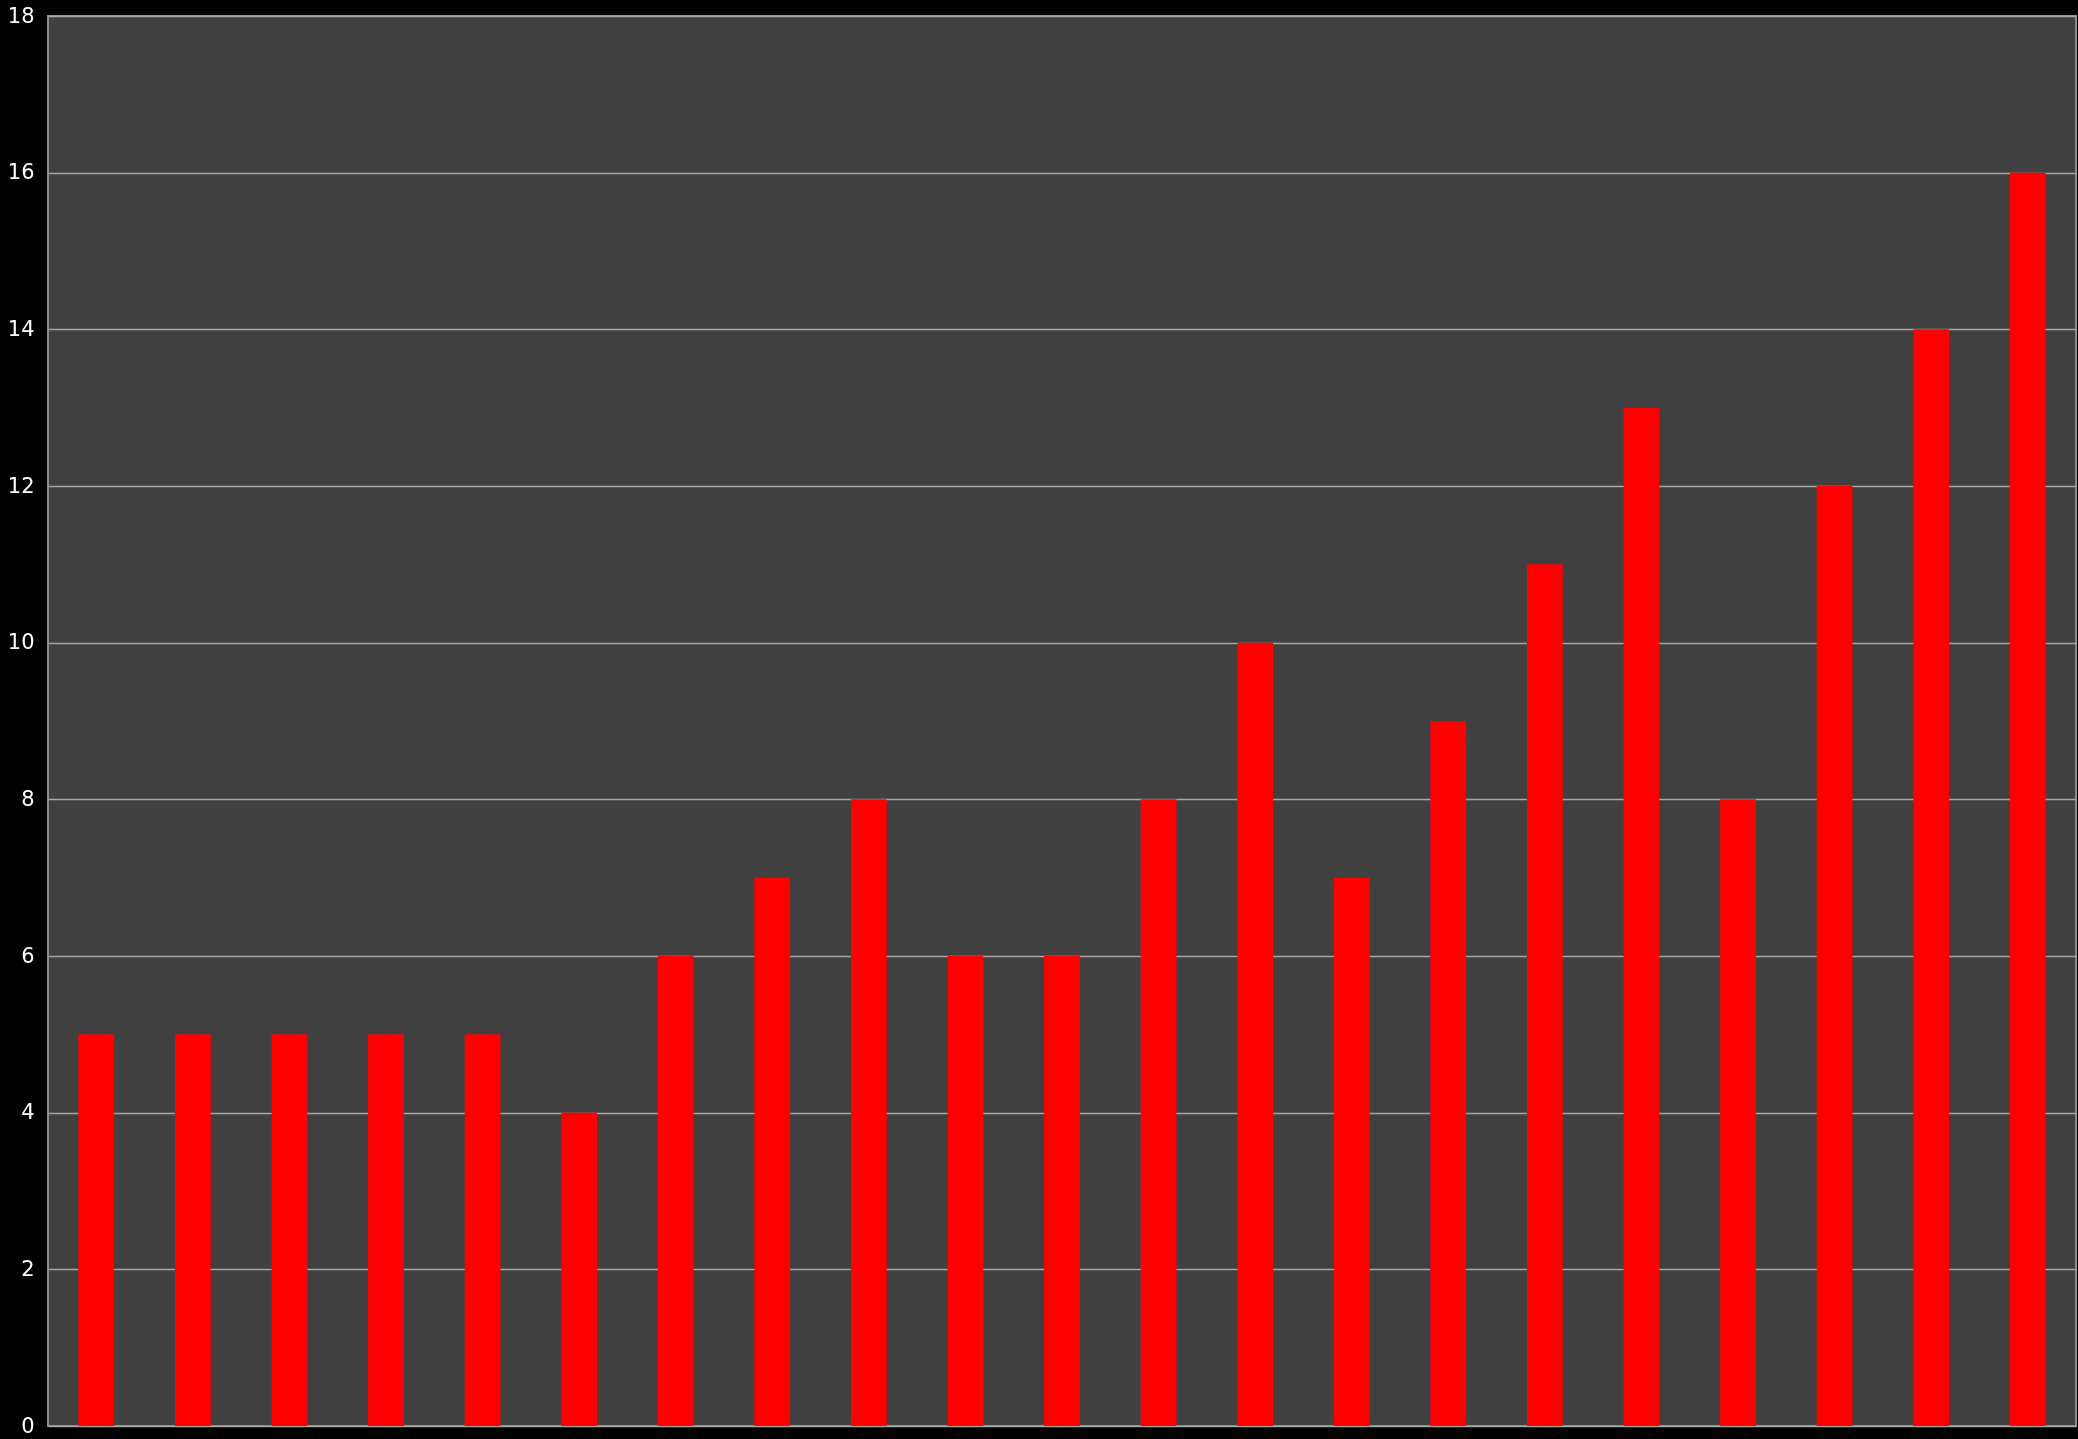  What do you see at coordinates (21, 328) in the screenshot?
I see `y-tick-label: 14` at bounding box center [21, 328].